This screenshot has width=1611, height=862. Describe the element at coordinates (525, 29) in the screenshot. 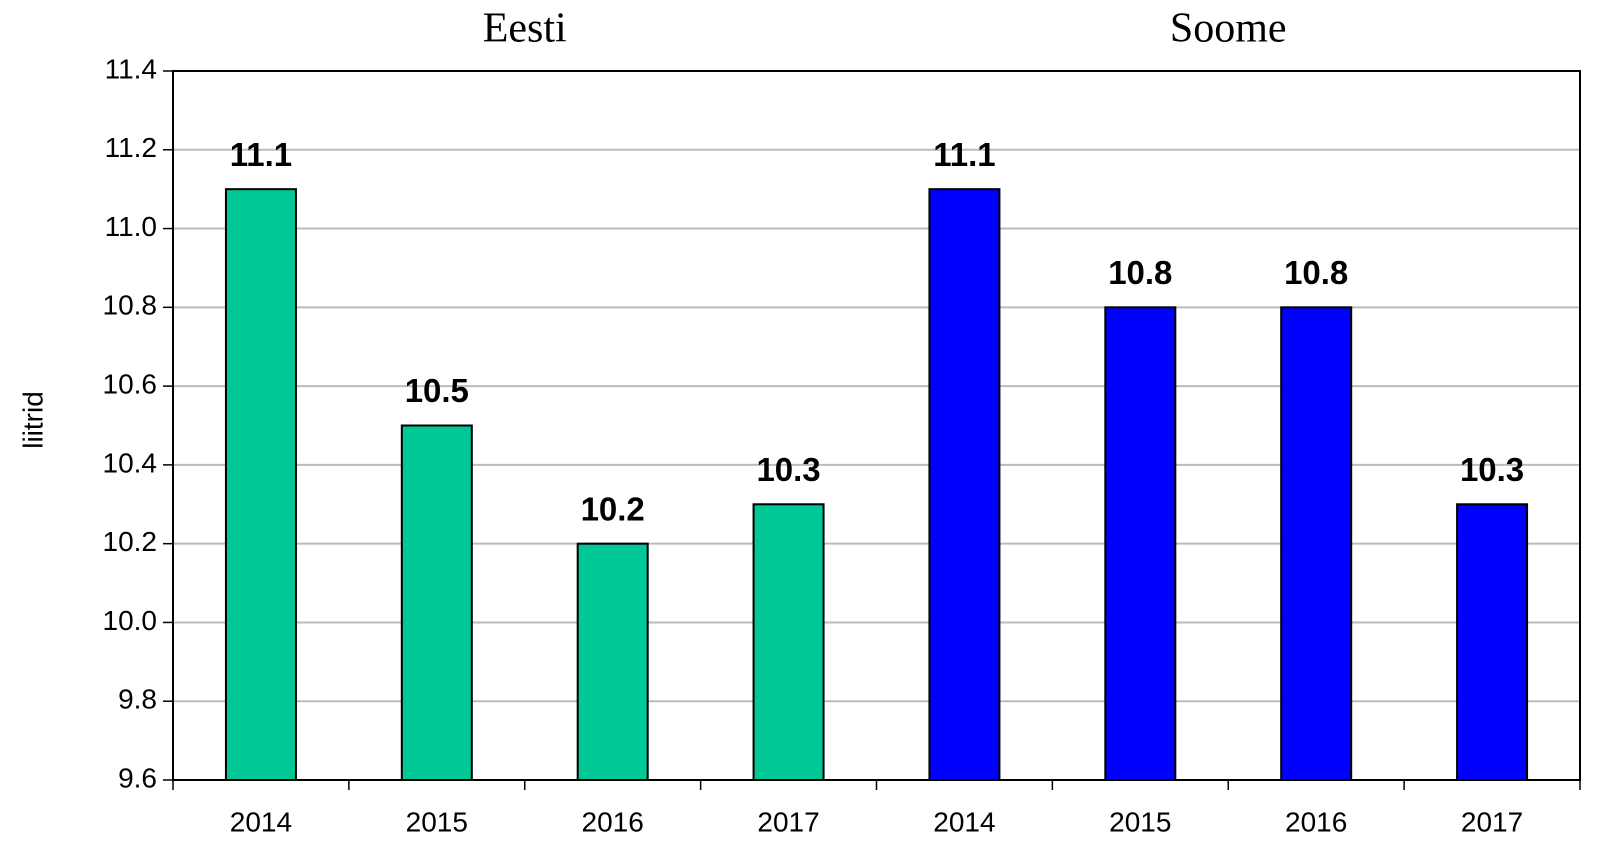

I see `group-title: Eesti` at that location.